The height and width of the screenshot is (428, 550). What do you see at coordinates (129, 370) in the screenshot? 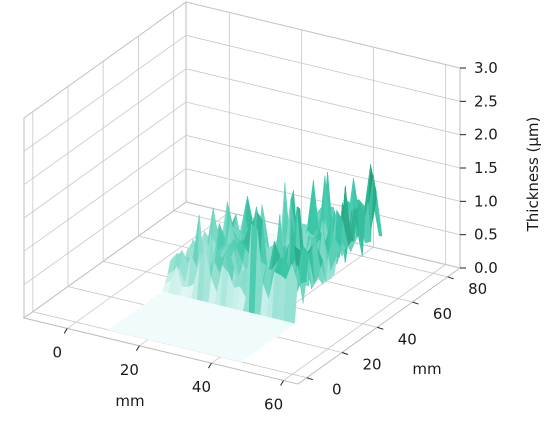
I see `x-tick-label: 20` at bounding box center [129, 370].